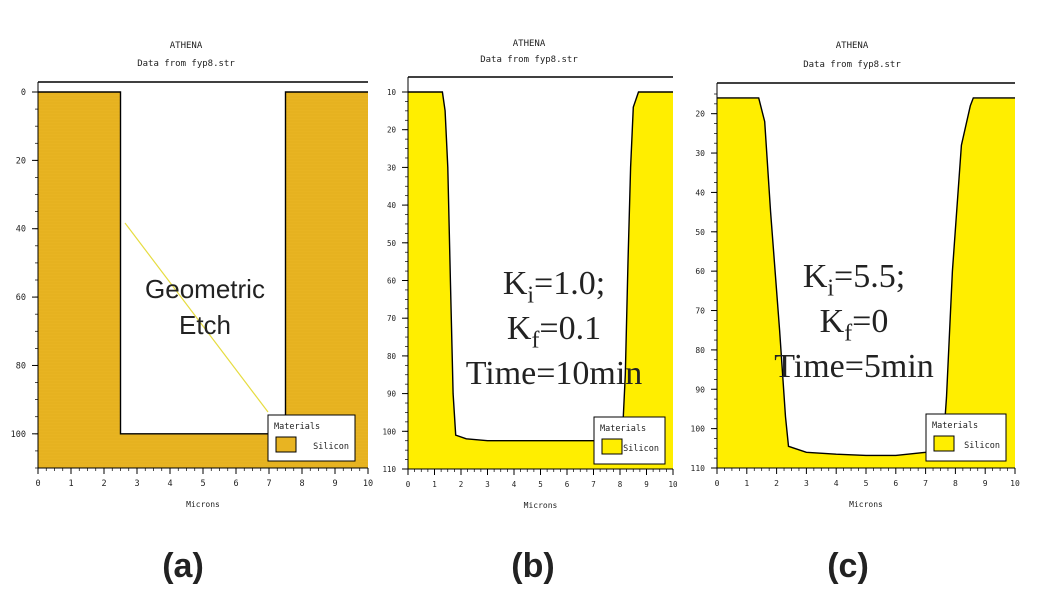 The height and width of the screenshot is (593, 1037). Describe the element at coordinates (854, 366) in the screenshot. I see `annotation-line-text: Time=5min` at that location.